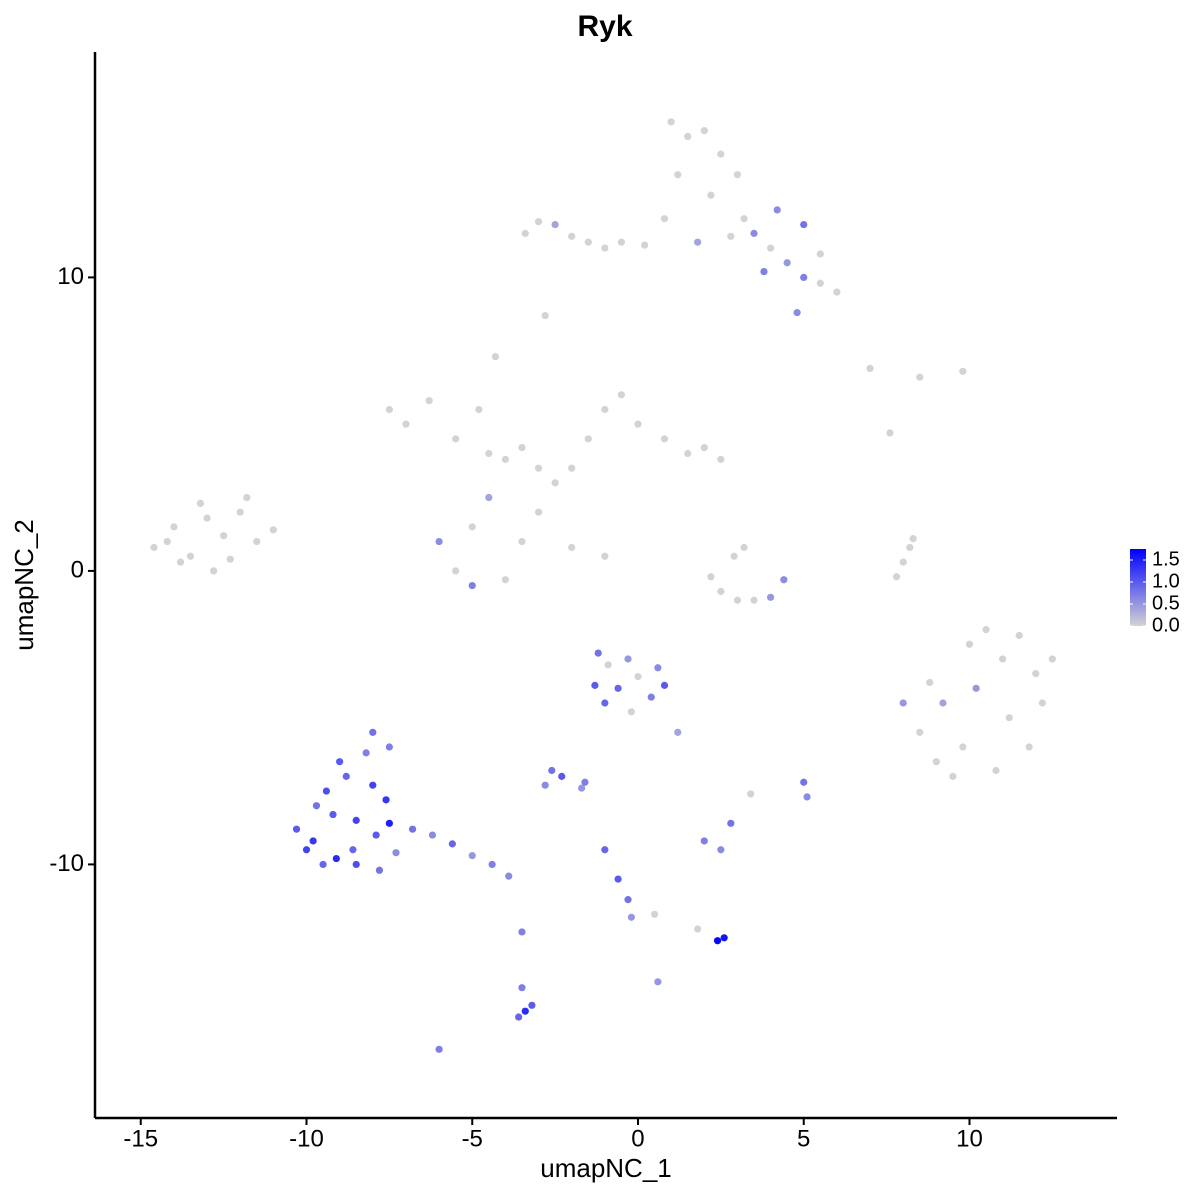 The height and width of the screenshot is (1200, 1200). I want to click on colorbar-label: 1.0, so click(1166, 581).